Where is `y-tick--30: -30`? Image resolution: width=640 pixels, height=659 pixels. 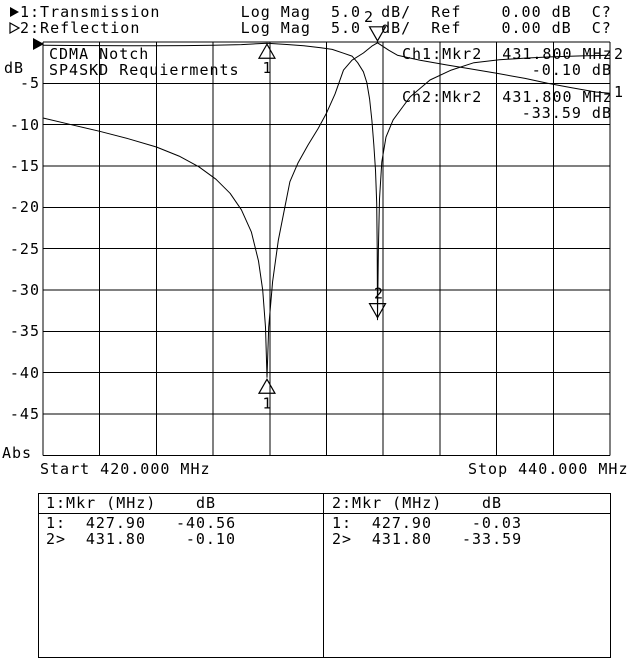
y-tick--30: -30 is located at coordinates (24, 290).